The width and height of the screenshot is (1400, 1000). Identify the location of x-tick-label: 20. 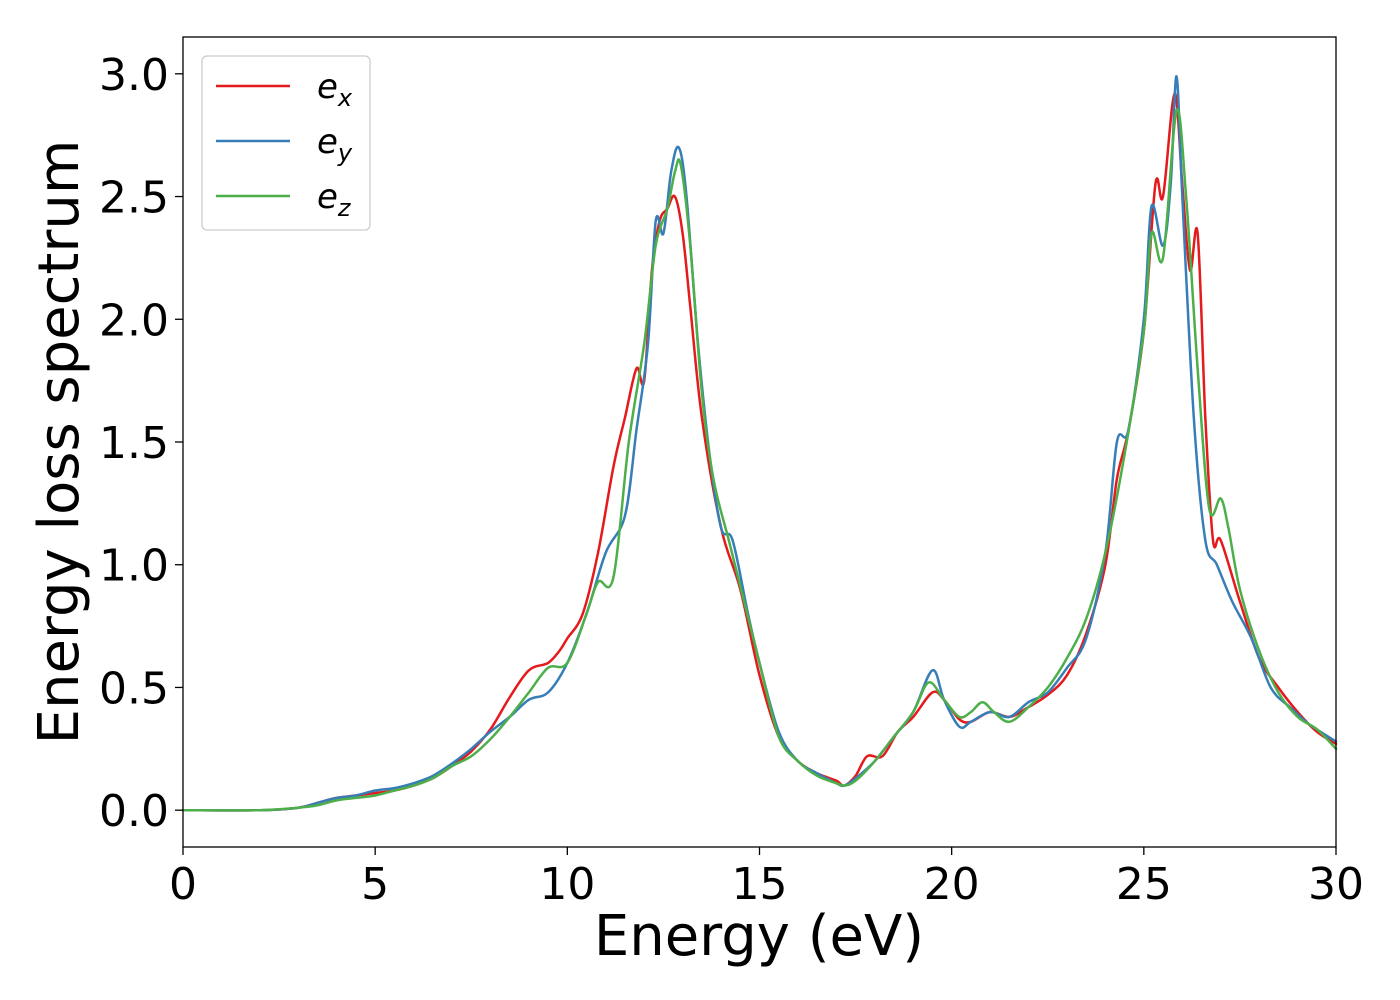
(952, 884).